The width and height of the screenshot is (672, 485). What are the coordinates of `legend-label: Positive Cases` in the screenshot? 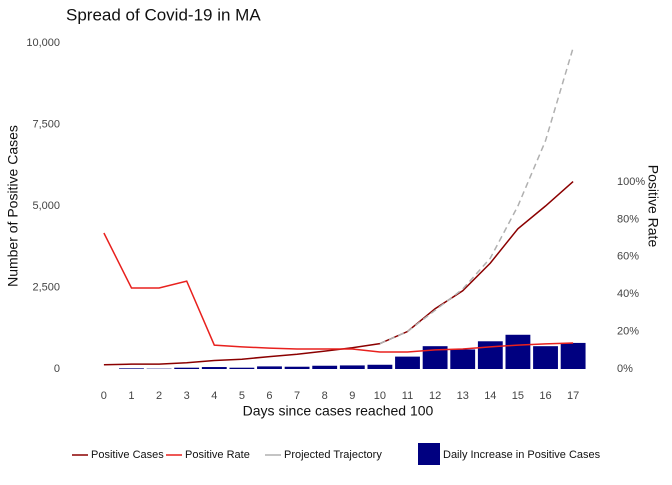 It's located at (127, 455).